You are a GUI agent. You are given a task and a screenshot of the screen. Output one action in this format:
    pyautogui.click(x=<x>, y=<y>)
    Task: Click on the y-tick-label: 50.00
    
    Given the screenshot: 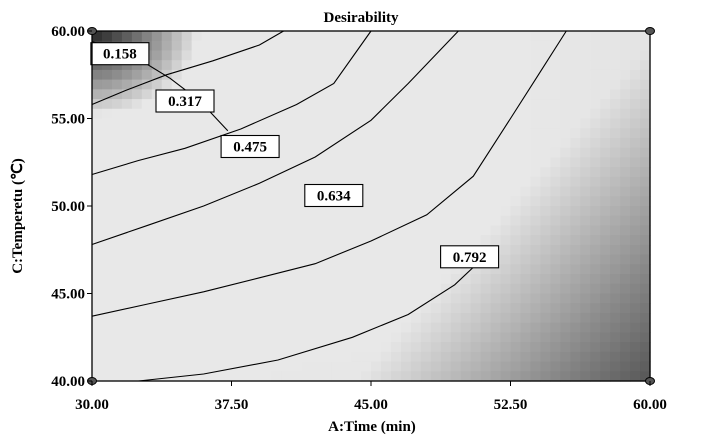 What is the action you would take?
    pyautogui.click(x=68, y=207)
    